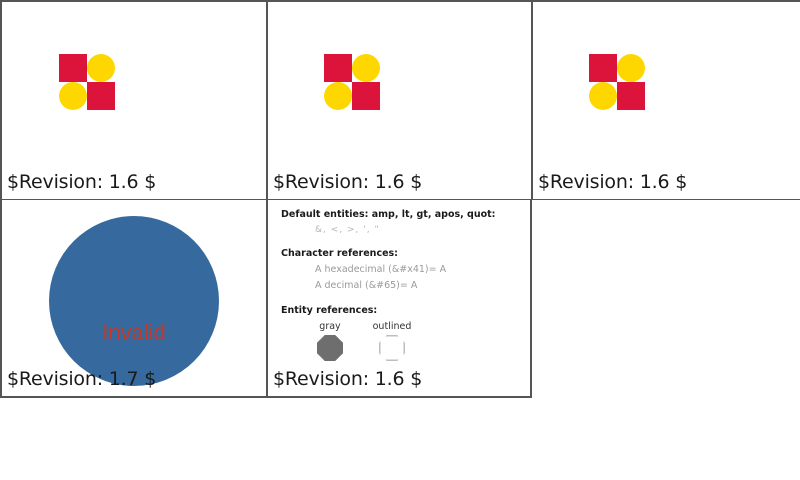  I want to click on outlined-octagon-icon, so click(392, 348).